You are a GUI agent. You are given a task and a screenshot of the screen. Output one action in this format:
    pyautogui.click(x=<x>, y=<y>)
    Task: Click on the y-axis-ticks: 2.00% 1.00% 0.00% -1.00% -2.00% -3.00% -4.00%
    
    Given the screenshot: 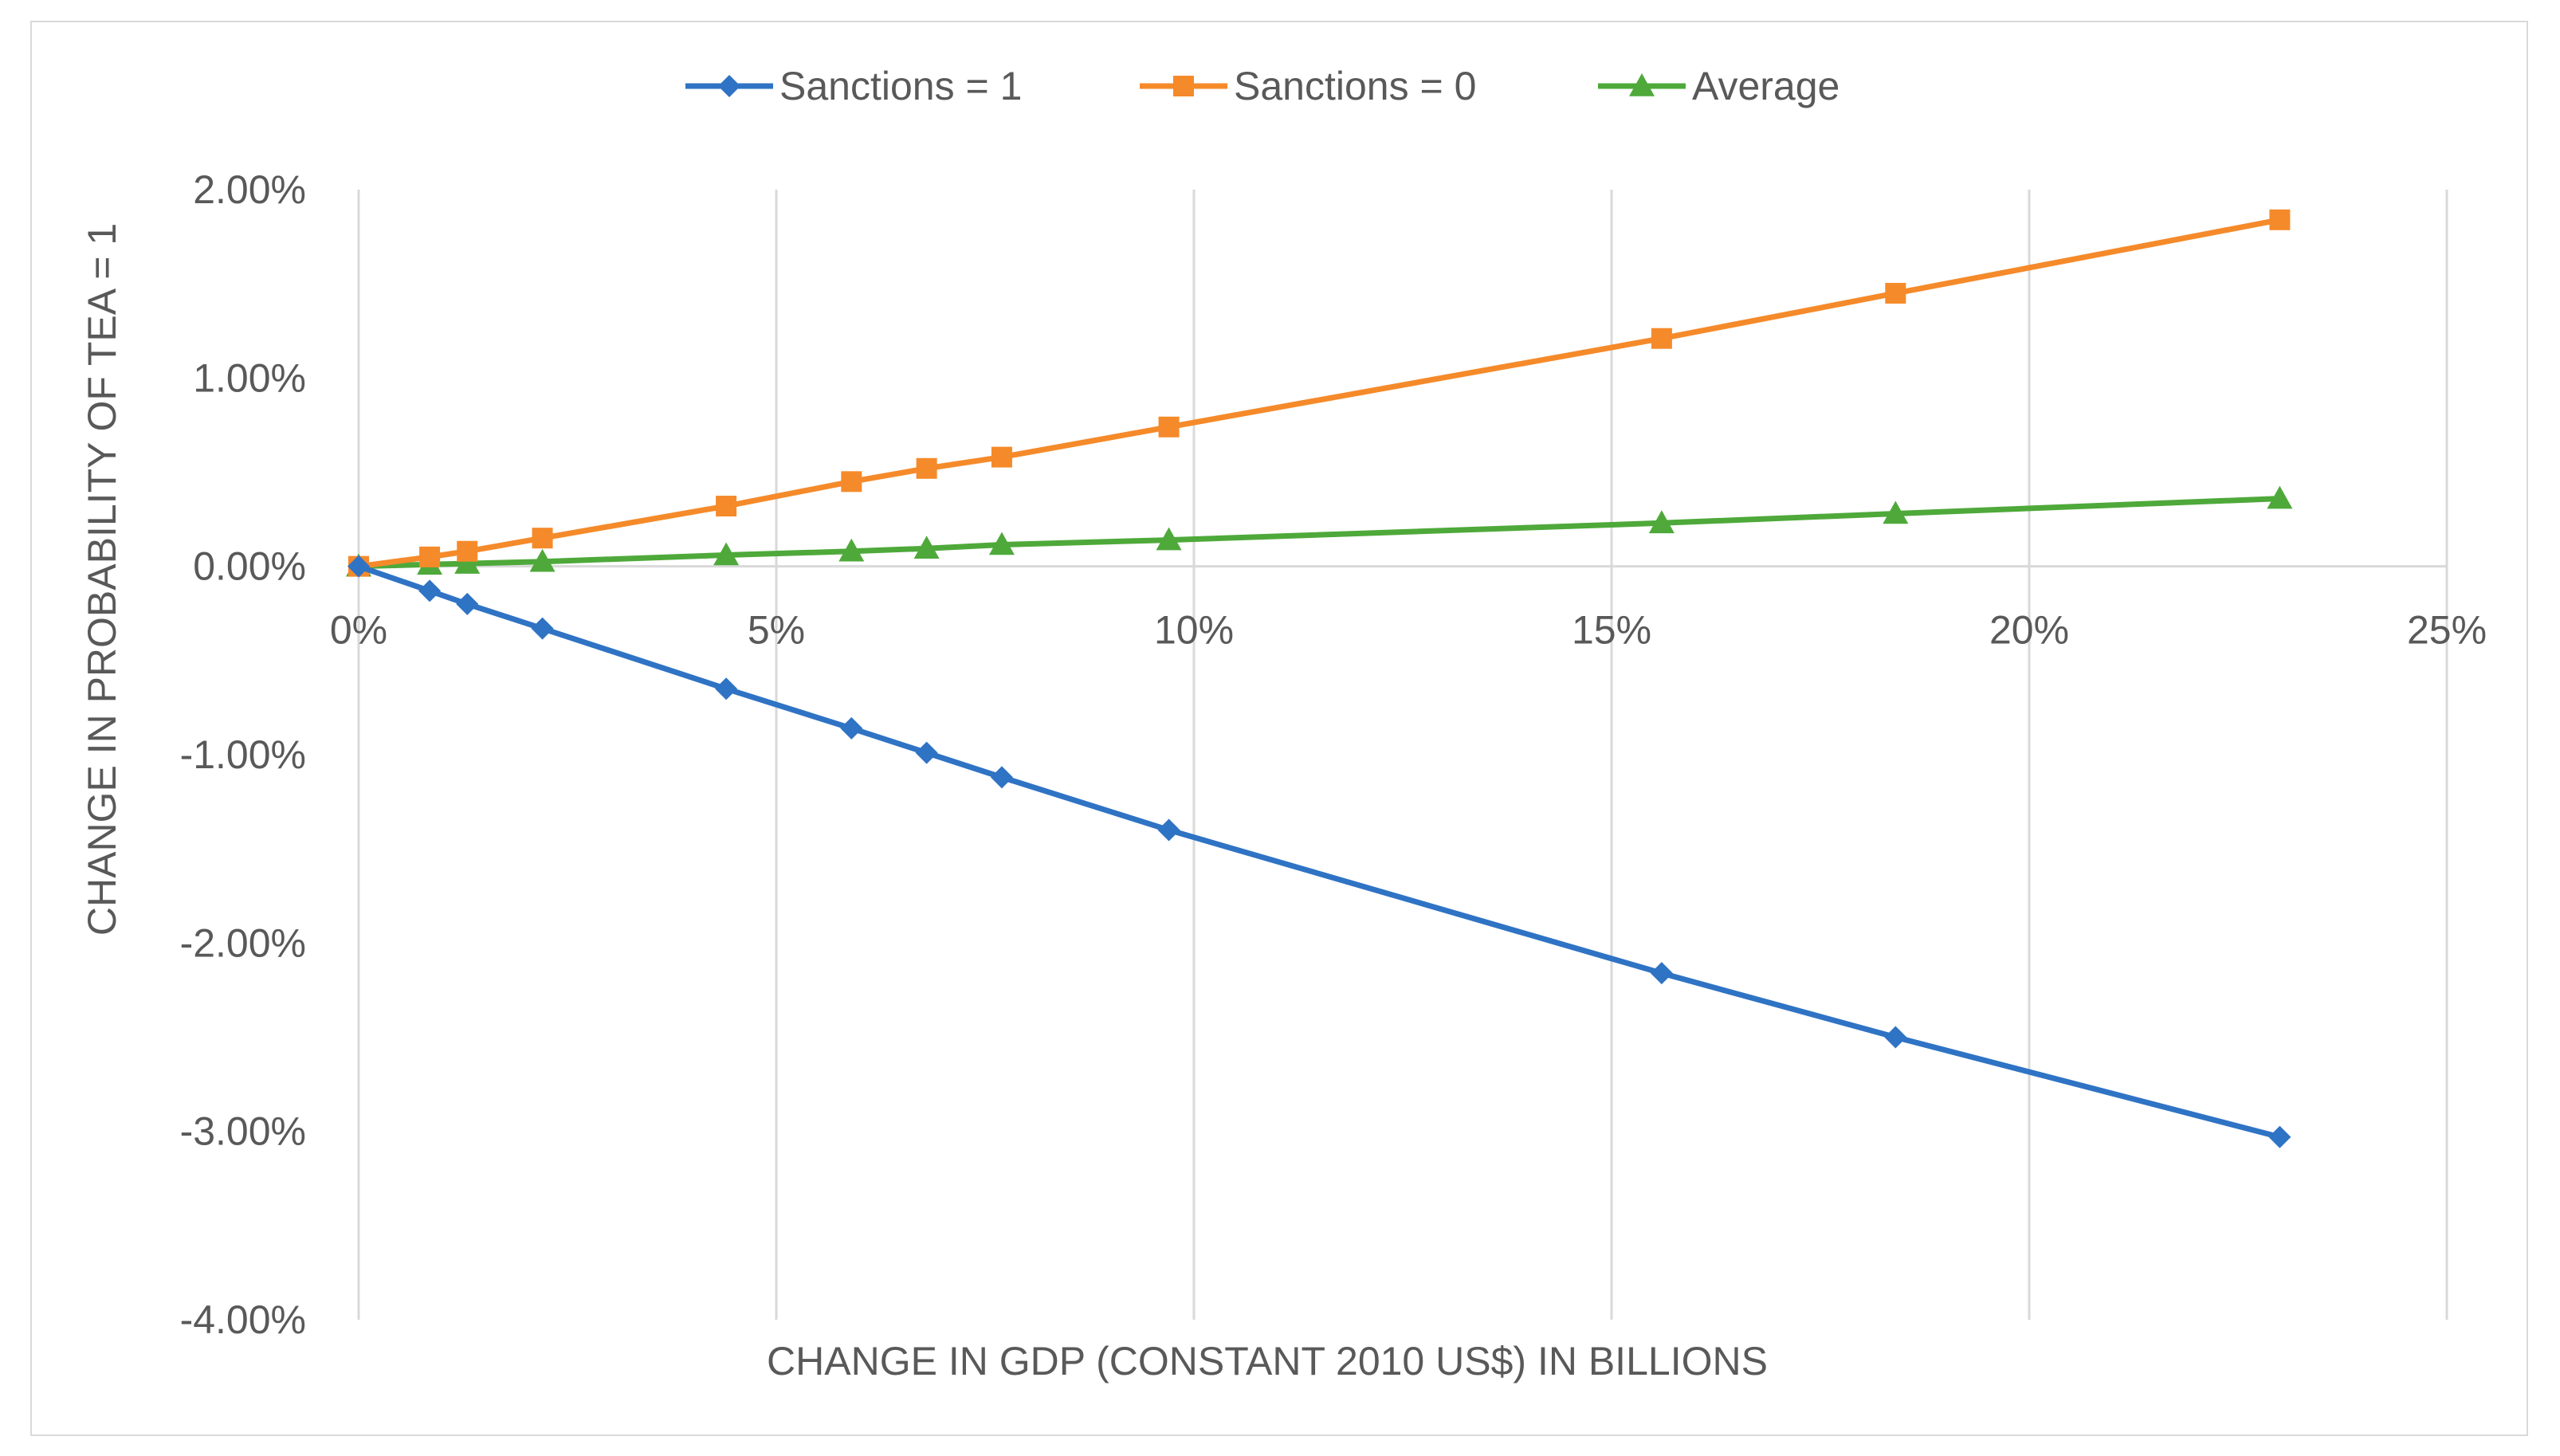 What is the action you would take?
    pyautogui.click(x=243, y=754)
    